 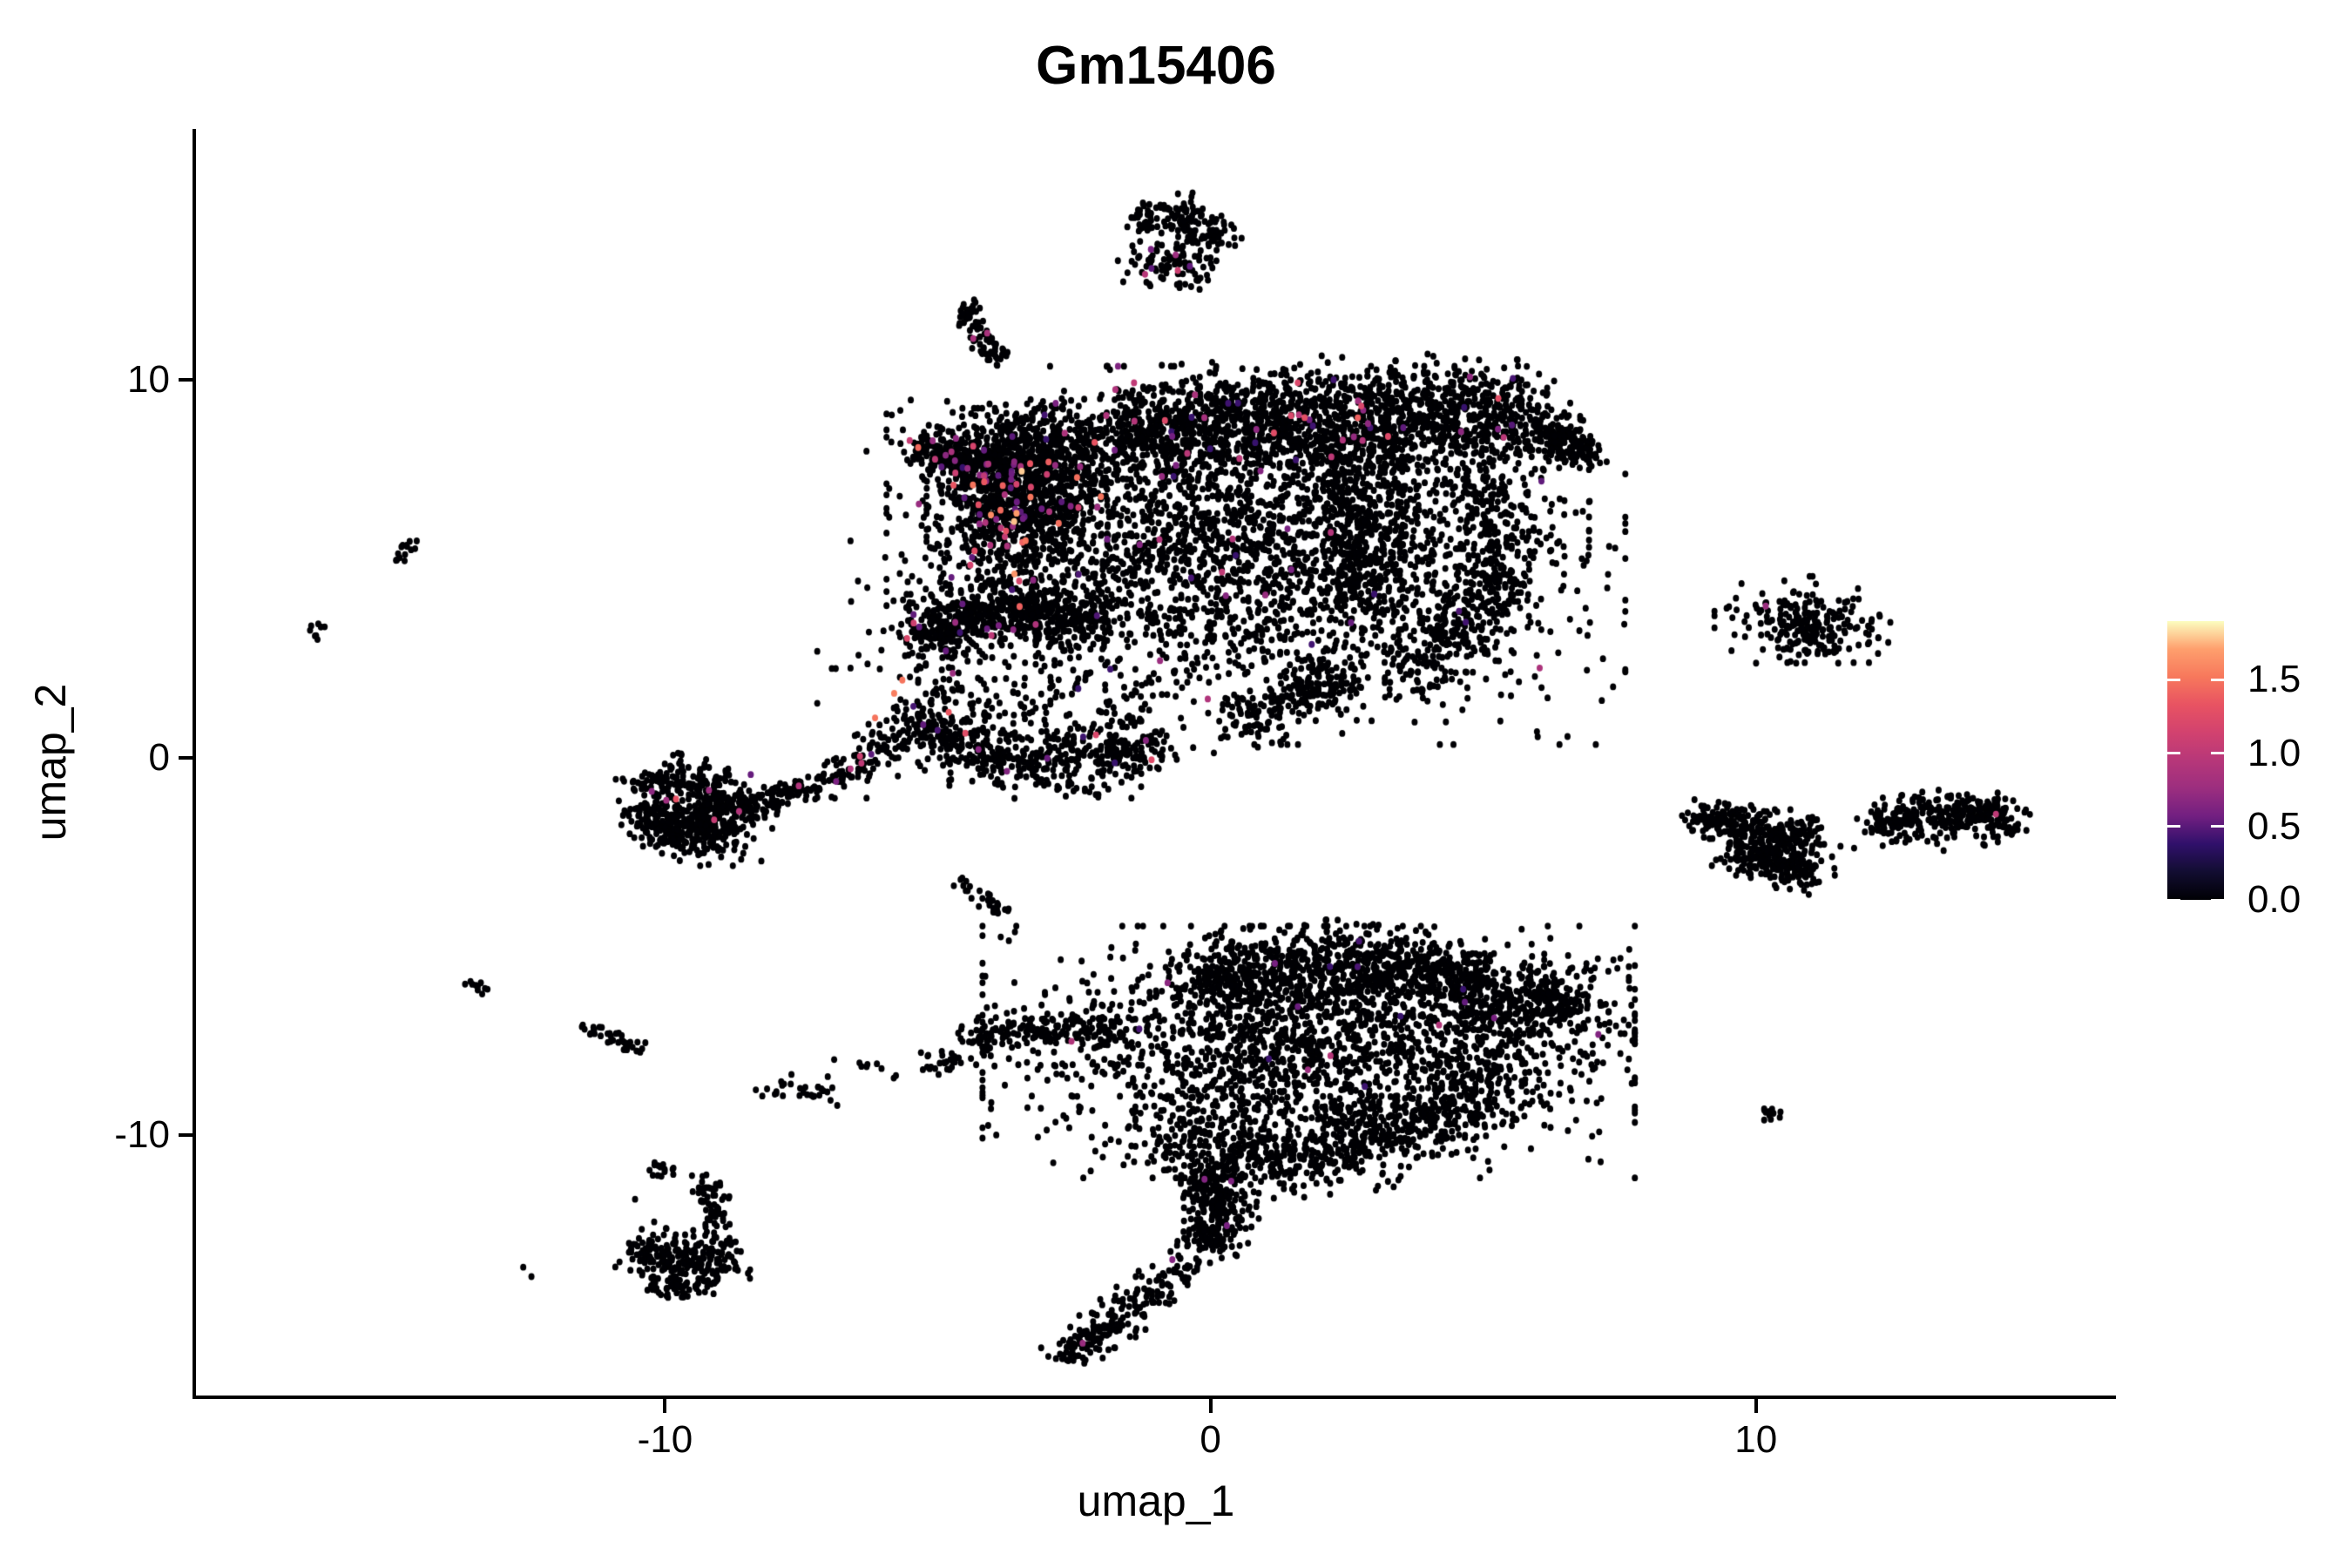 I want to click on colorbar-tick-label: 1.5, so click(x=2274, y=679).